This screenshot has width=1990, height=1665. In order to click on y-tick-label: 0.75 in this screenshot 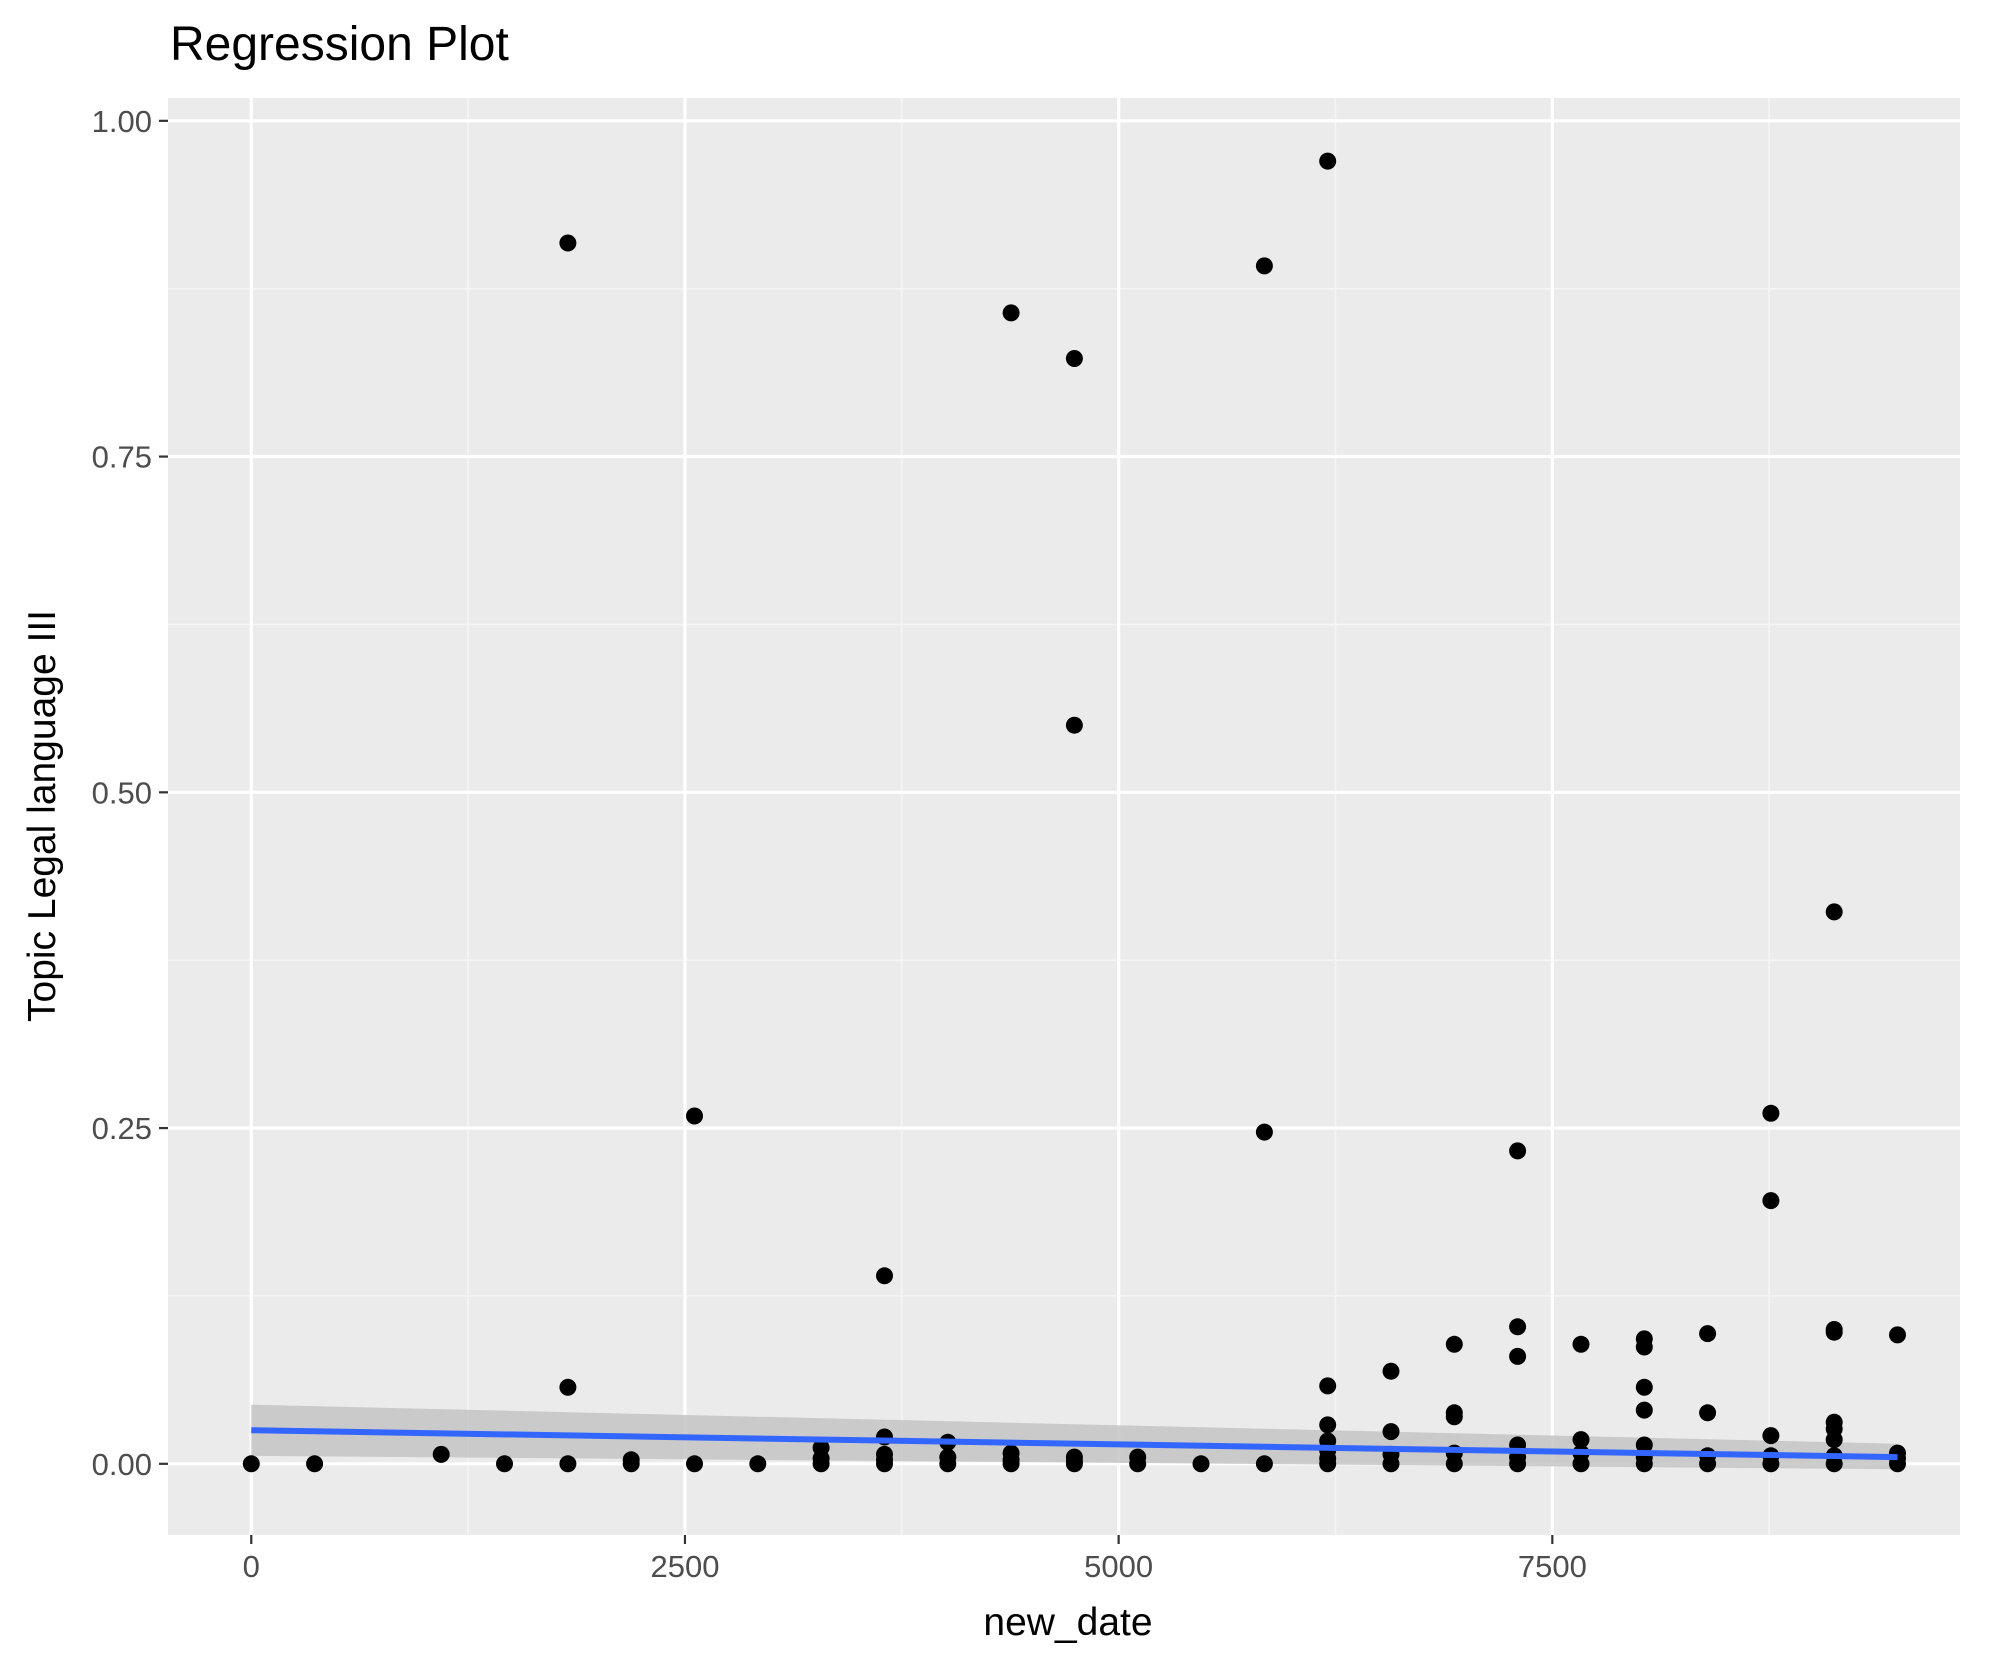, I will do `click(122, 457)`.